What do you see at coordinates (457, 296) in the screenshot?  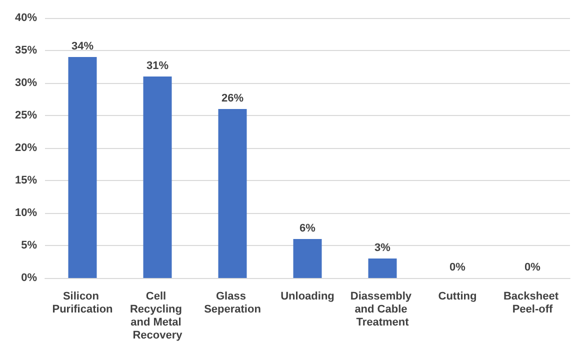 I see `x-tick-label: Cutting` at bounding box center [457, 296].